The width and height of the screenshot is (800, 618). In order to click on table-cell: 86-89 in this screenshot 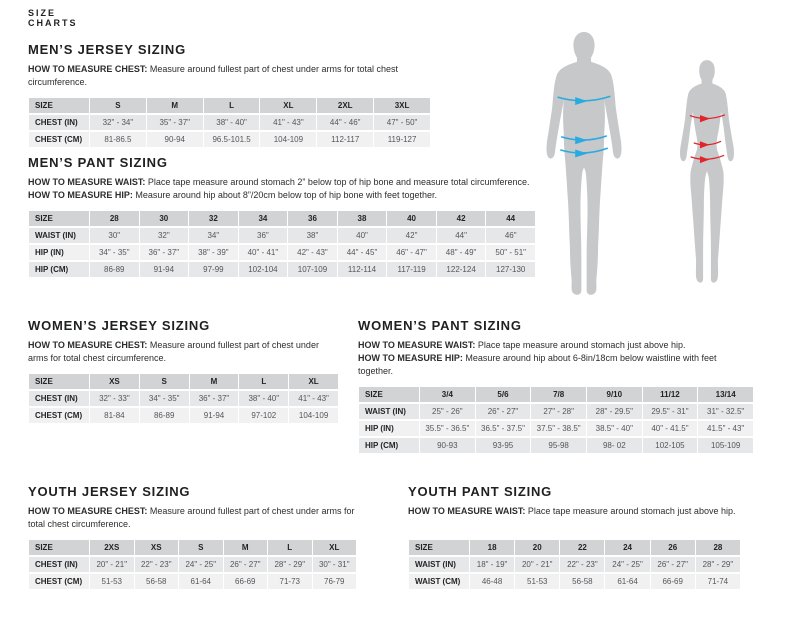, I will do `click(114, 269)`.